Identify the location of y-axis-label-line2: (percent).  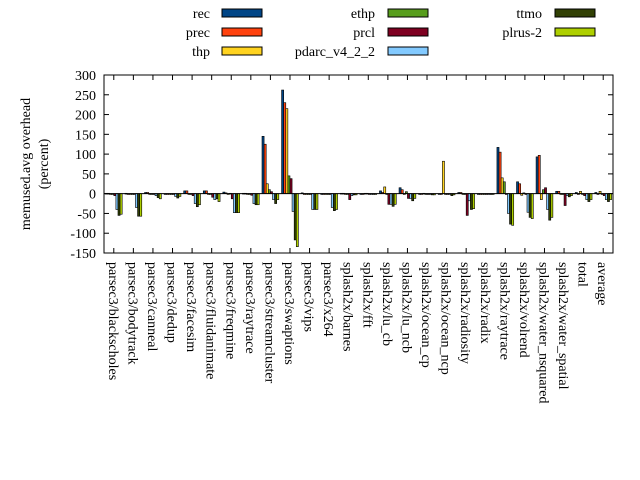
(44, 163).